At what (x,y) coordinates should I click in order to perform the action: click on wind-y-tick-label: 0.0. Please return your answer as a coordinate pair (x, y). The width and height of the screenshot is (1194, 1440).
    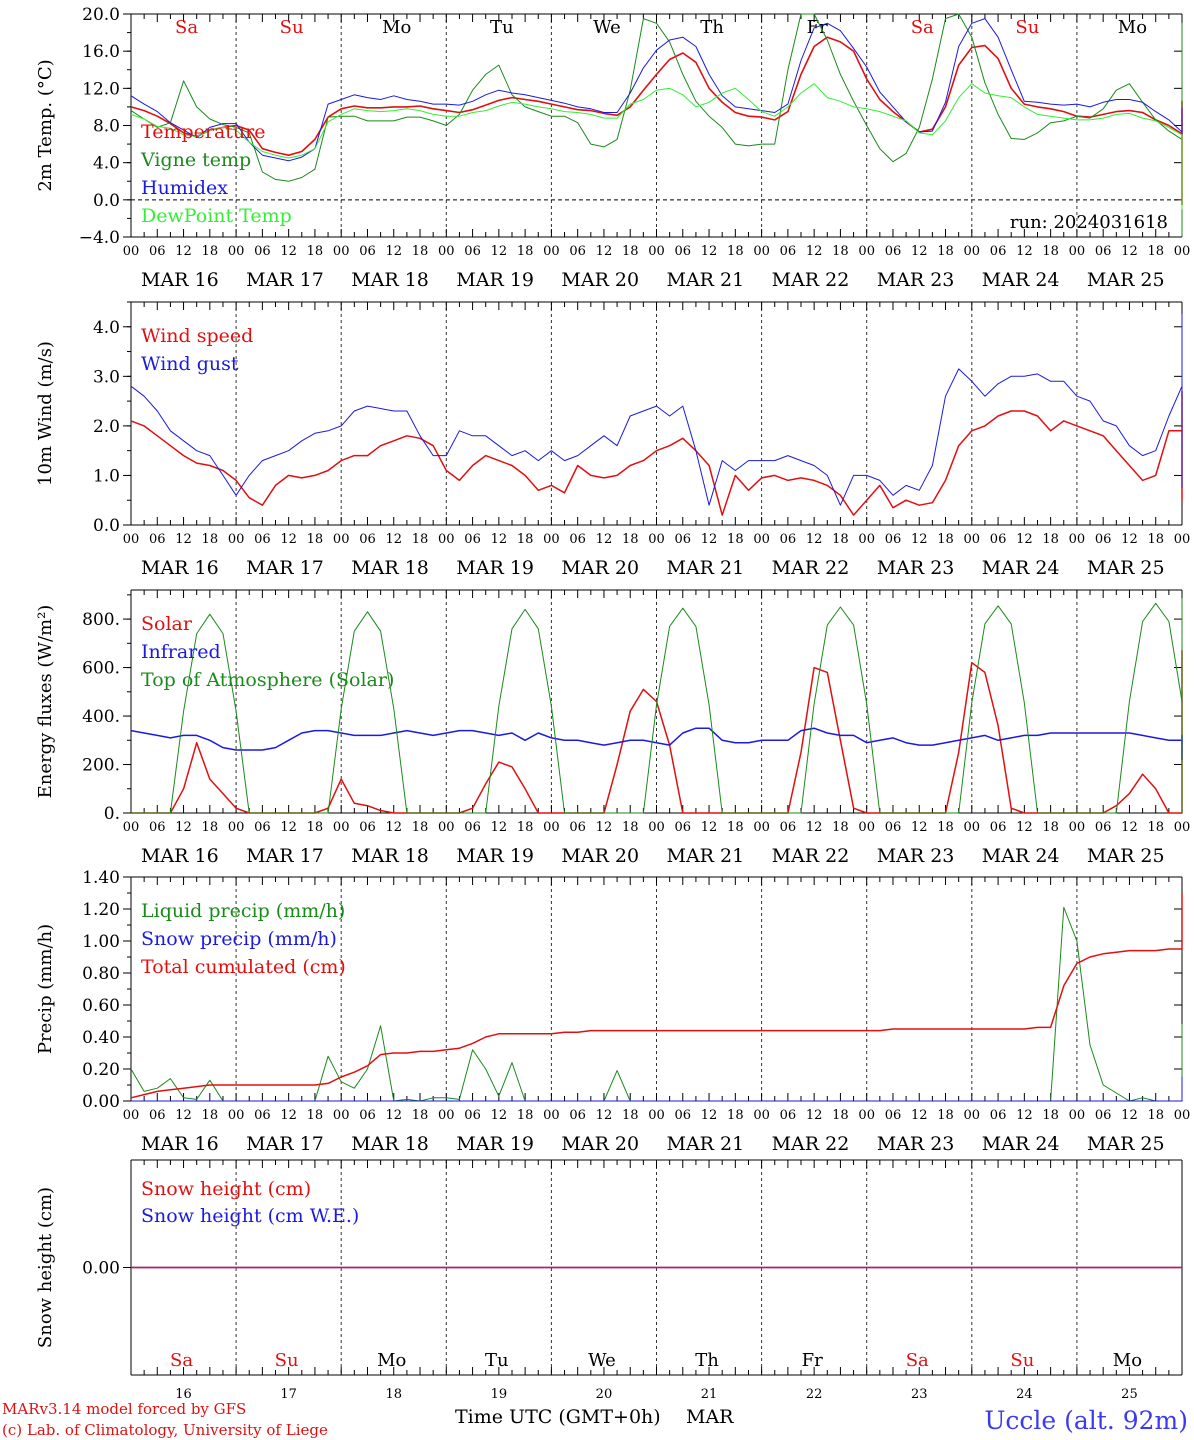
    Looking at the image, I should click on (106, 526).